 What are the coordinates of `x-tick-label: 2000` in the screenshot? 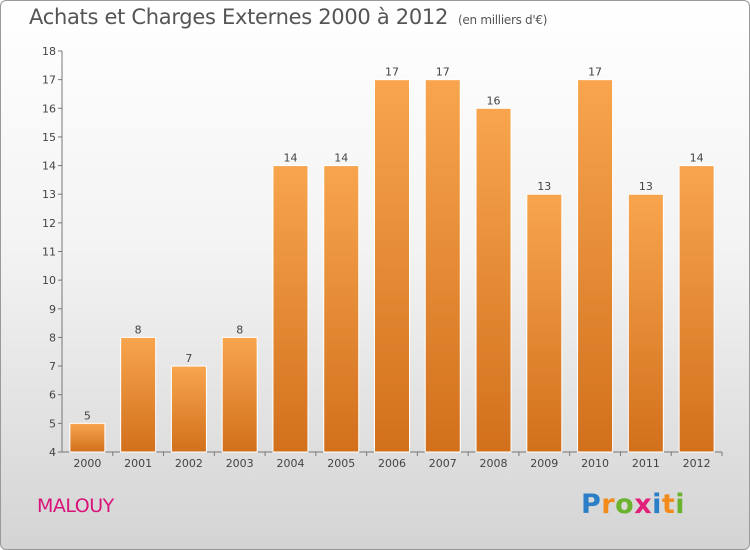 It's located at (87, 463).